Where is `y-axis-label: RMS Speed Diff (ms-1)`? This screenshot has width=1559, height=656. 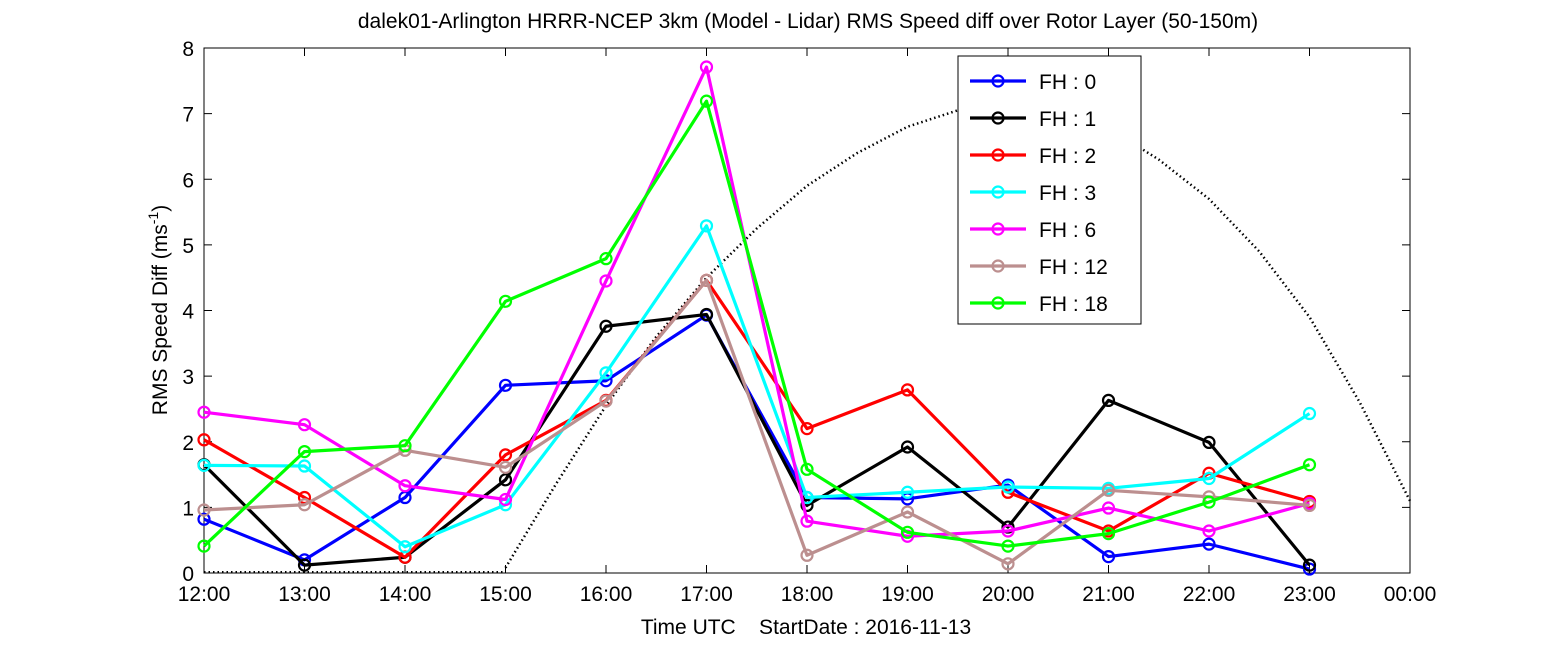
y-axis-label: RMS Speed Diff (ms-1) is located at coordinates (158, 310).